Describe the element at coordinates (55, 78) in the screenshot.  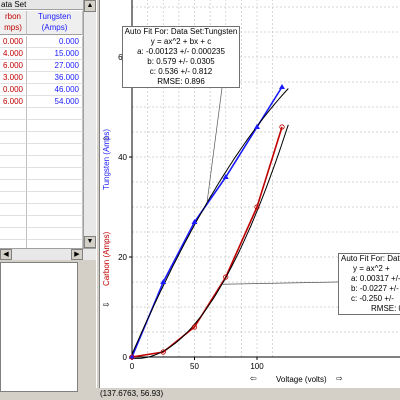
I see `tungsten-cell: 36.000` at that location.